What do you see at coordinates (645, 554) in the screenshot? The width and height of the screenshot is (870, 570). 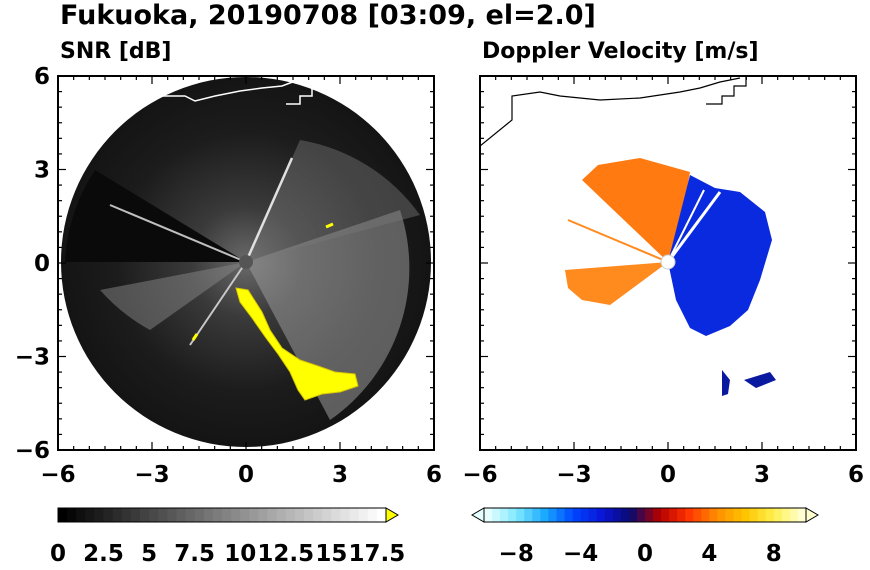 I see `doppler-colorbar-label: 0` at bounding box center [645, 554].